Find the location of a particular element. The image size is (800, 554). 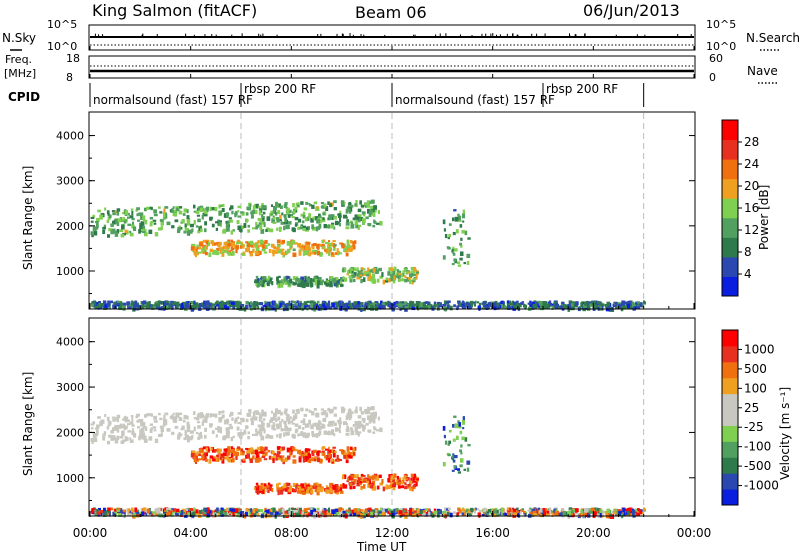

colorbar-cell is located at coordinates (730, 130).